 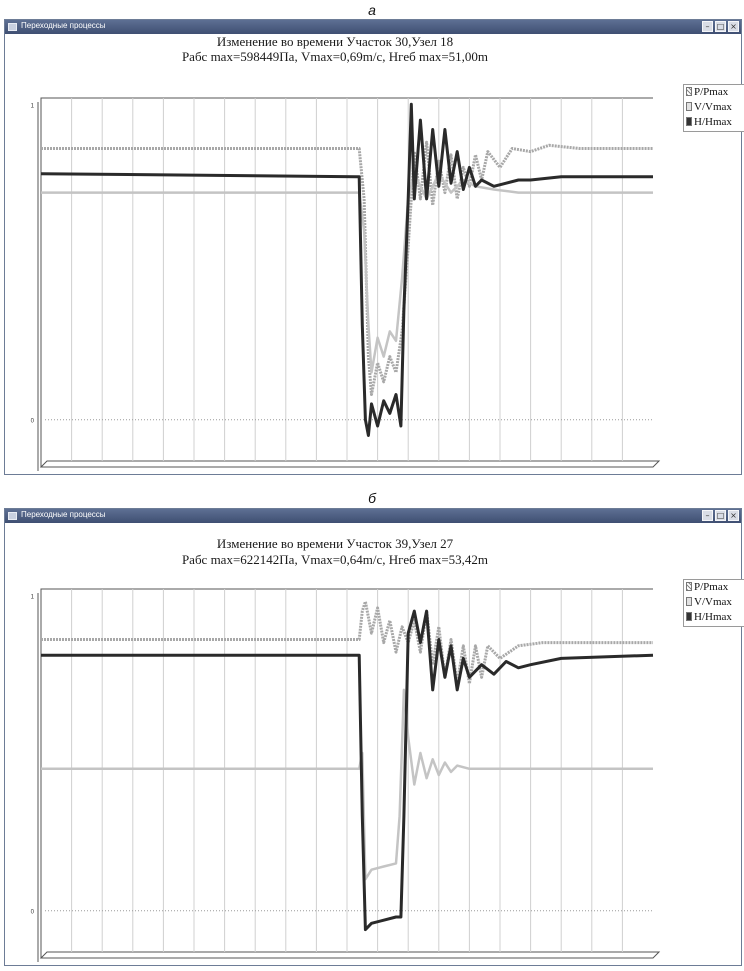 I want to click on panel-letter-b: б, so click(x=372, y=498).